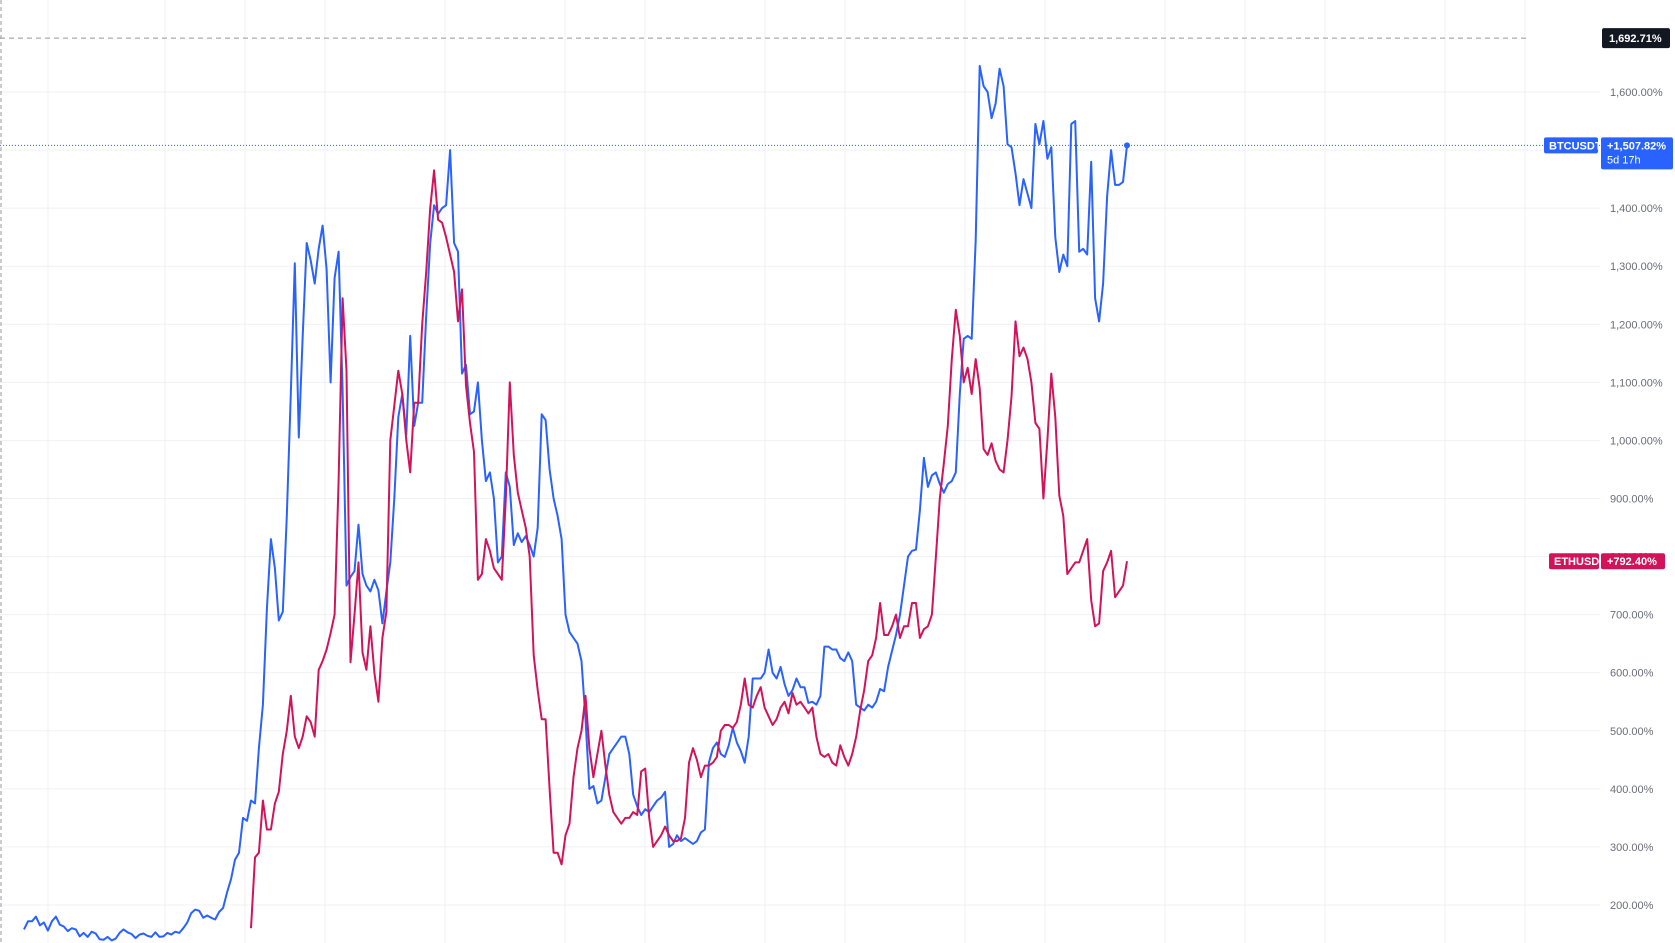 The image size is (1675, 943). I want to click on btc-badges: BTCUSDT +1,507.82% 5d 17h, so click(1608, 153).